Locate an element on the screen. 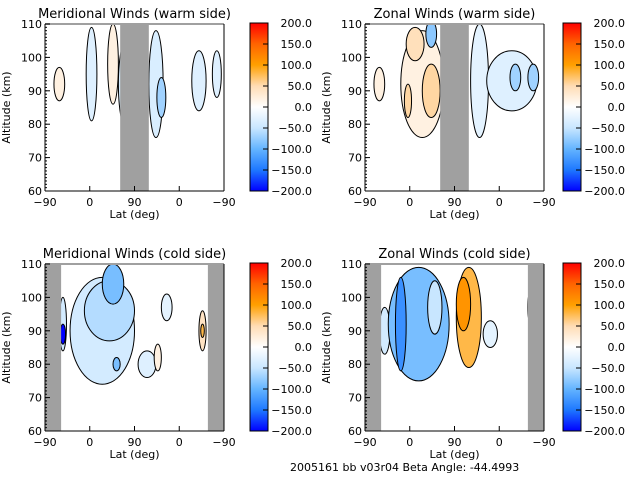  chart-title: Zonal Winds (cold side) is located at coordinates (454, 254).